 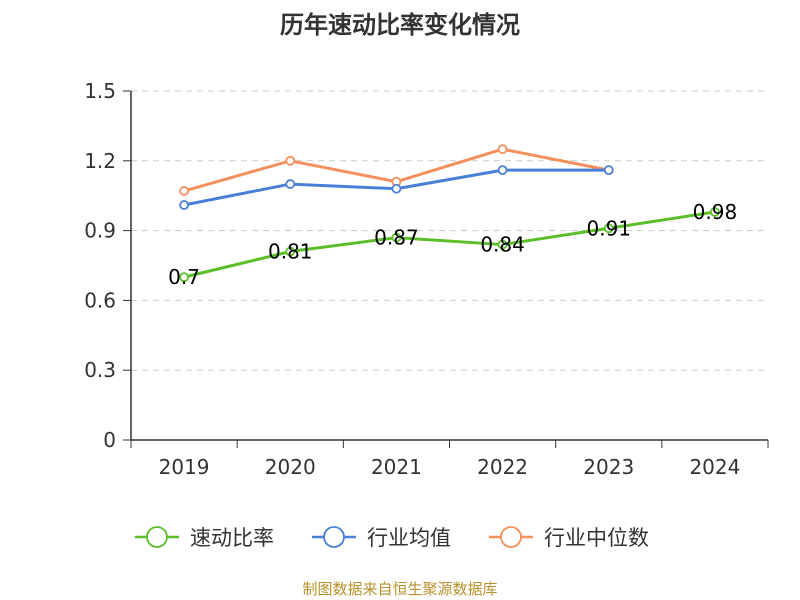 I want to click on x-tick-label: 2023, so click(x=608, y=467).